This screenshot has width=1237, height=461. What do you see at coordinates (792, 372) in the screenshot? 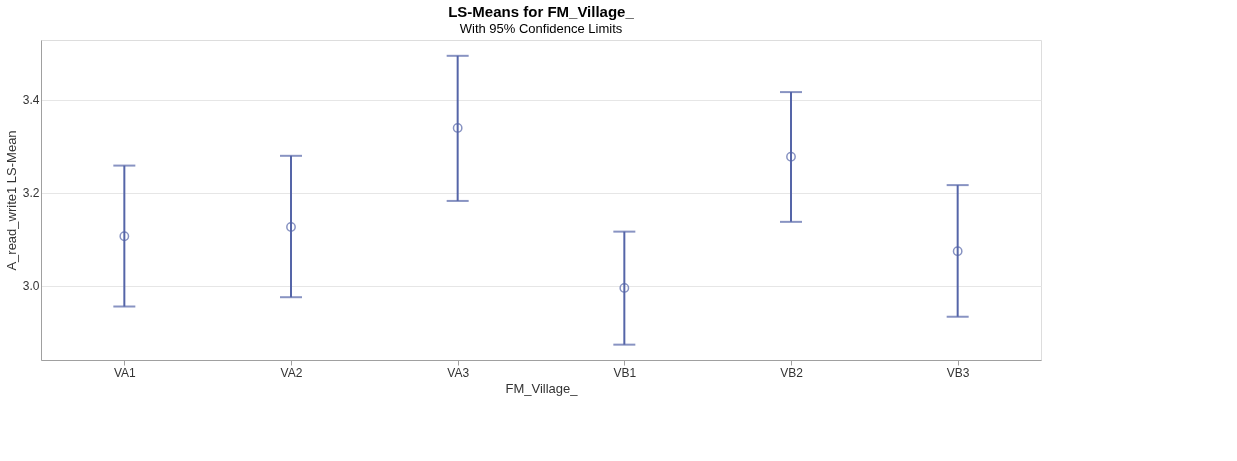
I see `x-tick-label: VB2` at bounding box center [792, 372].